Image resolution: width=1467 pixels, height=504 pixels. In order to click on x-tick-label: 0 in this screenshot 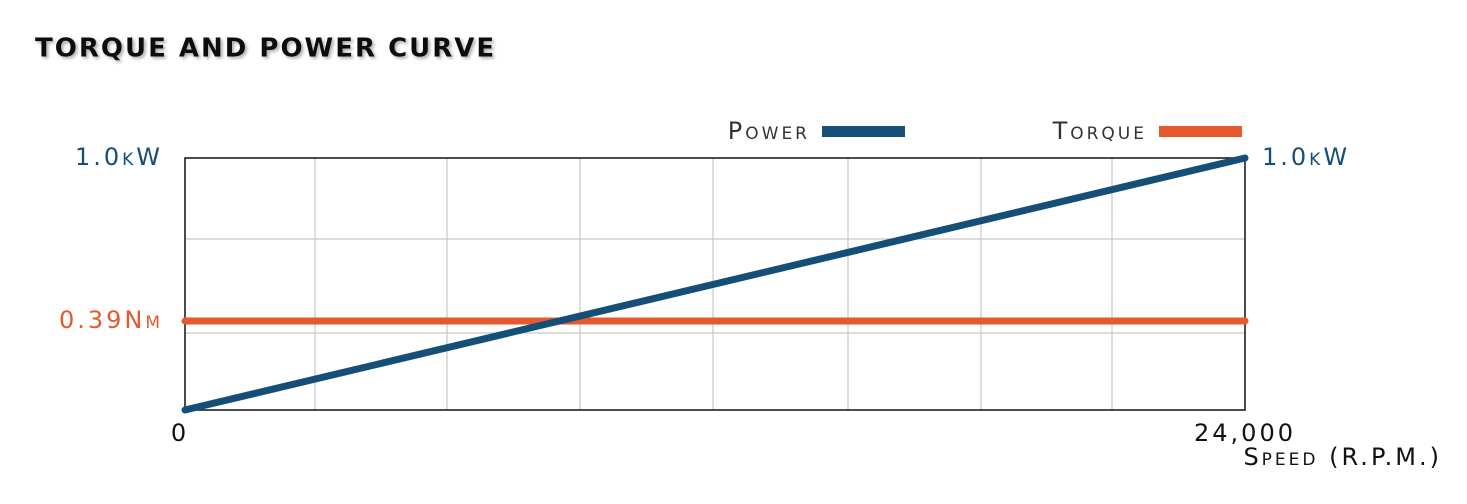, I will do `click(180, 433)`.